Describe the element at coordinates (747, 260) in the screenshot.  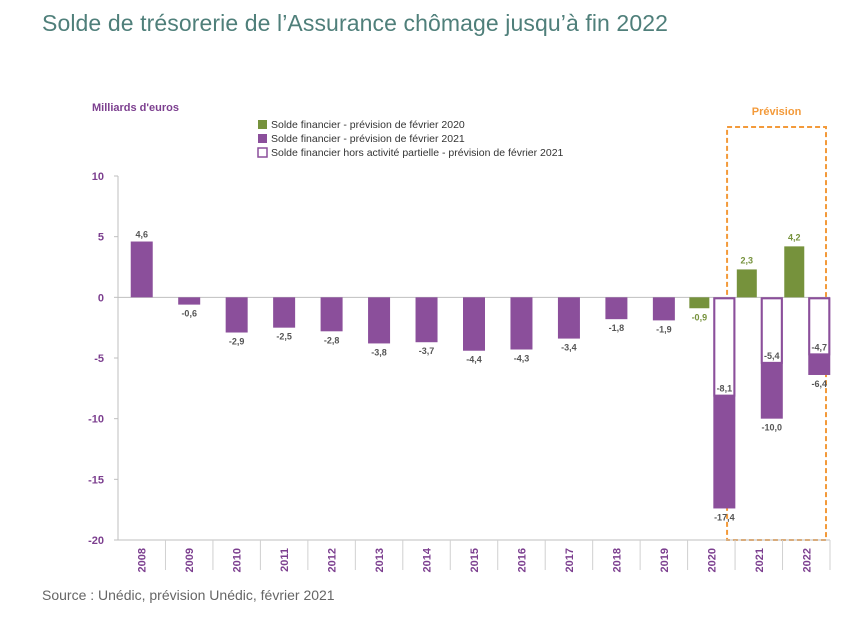
I see `data-label-2021-fev2020: 2,3` at that location.